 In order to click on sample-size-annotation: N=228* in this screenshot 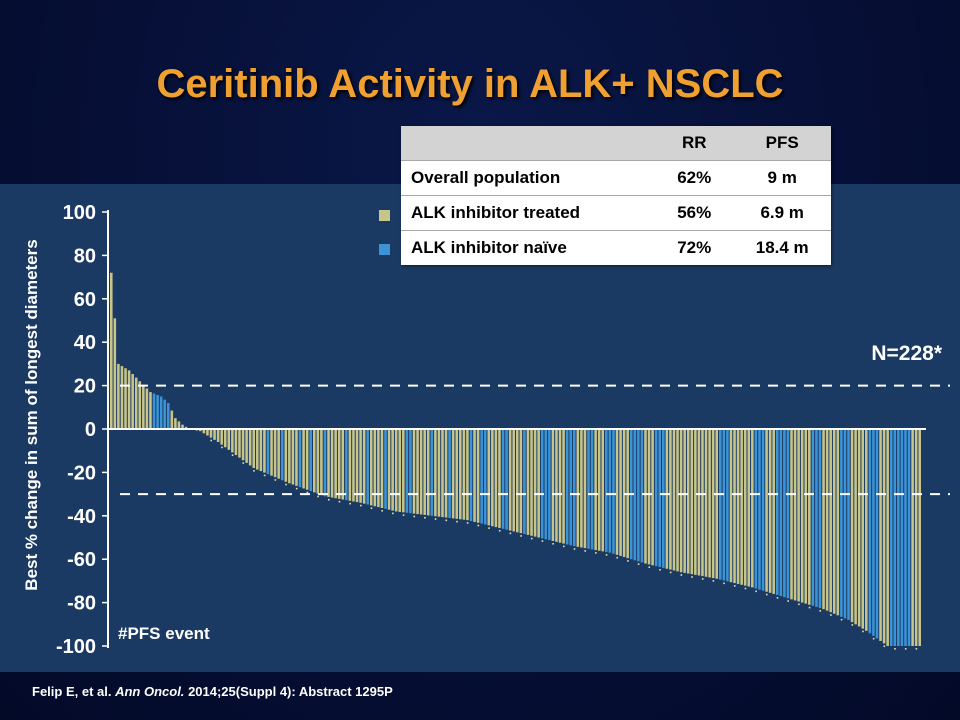, I will do `click(906, 353)`.